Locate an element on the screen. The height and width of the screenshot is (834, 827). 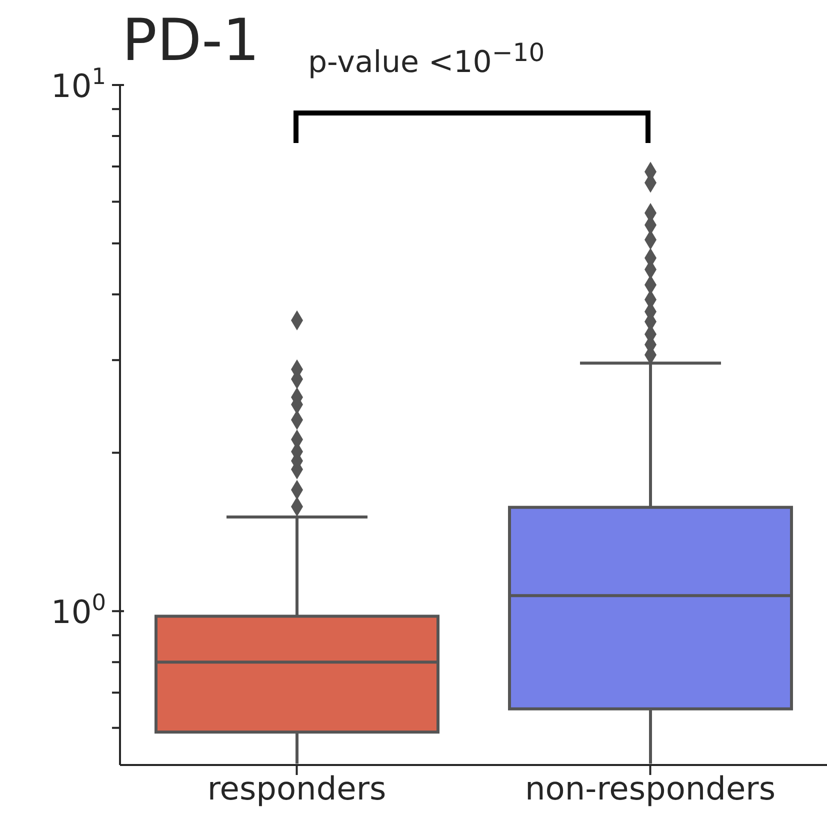
y-tick-label: 10$^{1}$ is located at coordinates (78, 84).